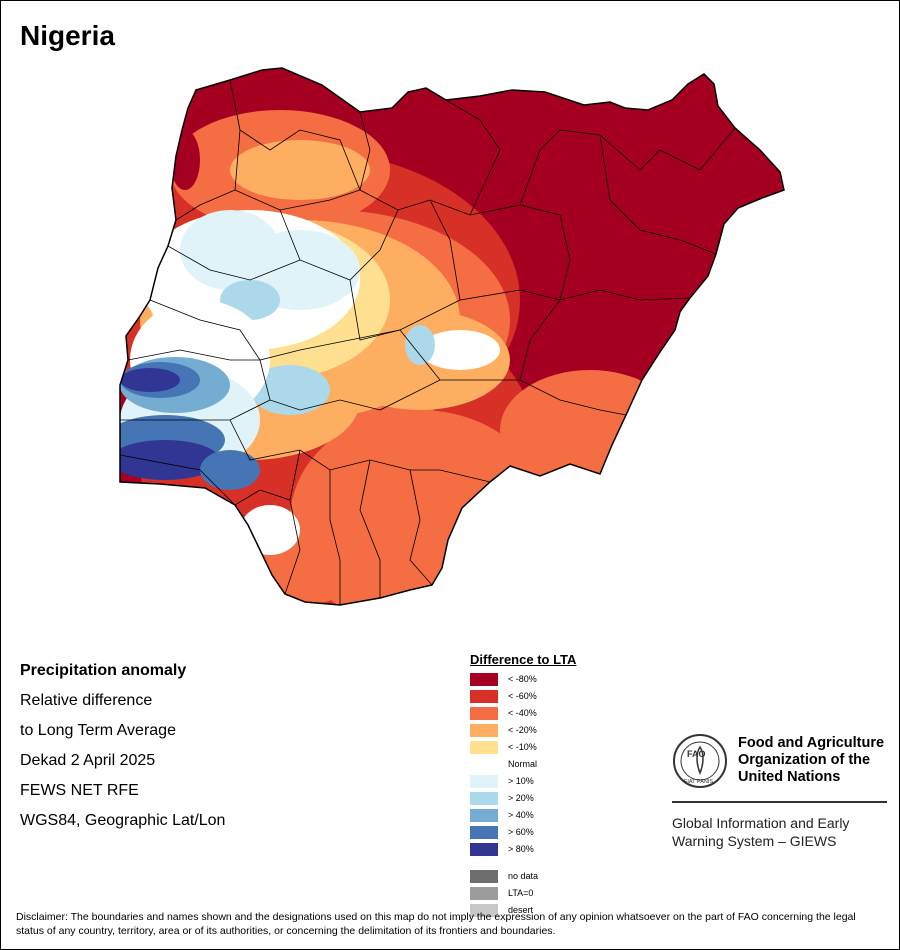 The height and width of the screenshot is (950, 900). I want to click on legend-label: < -80%, so click(522, 679).